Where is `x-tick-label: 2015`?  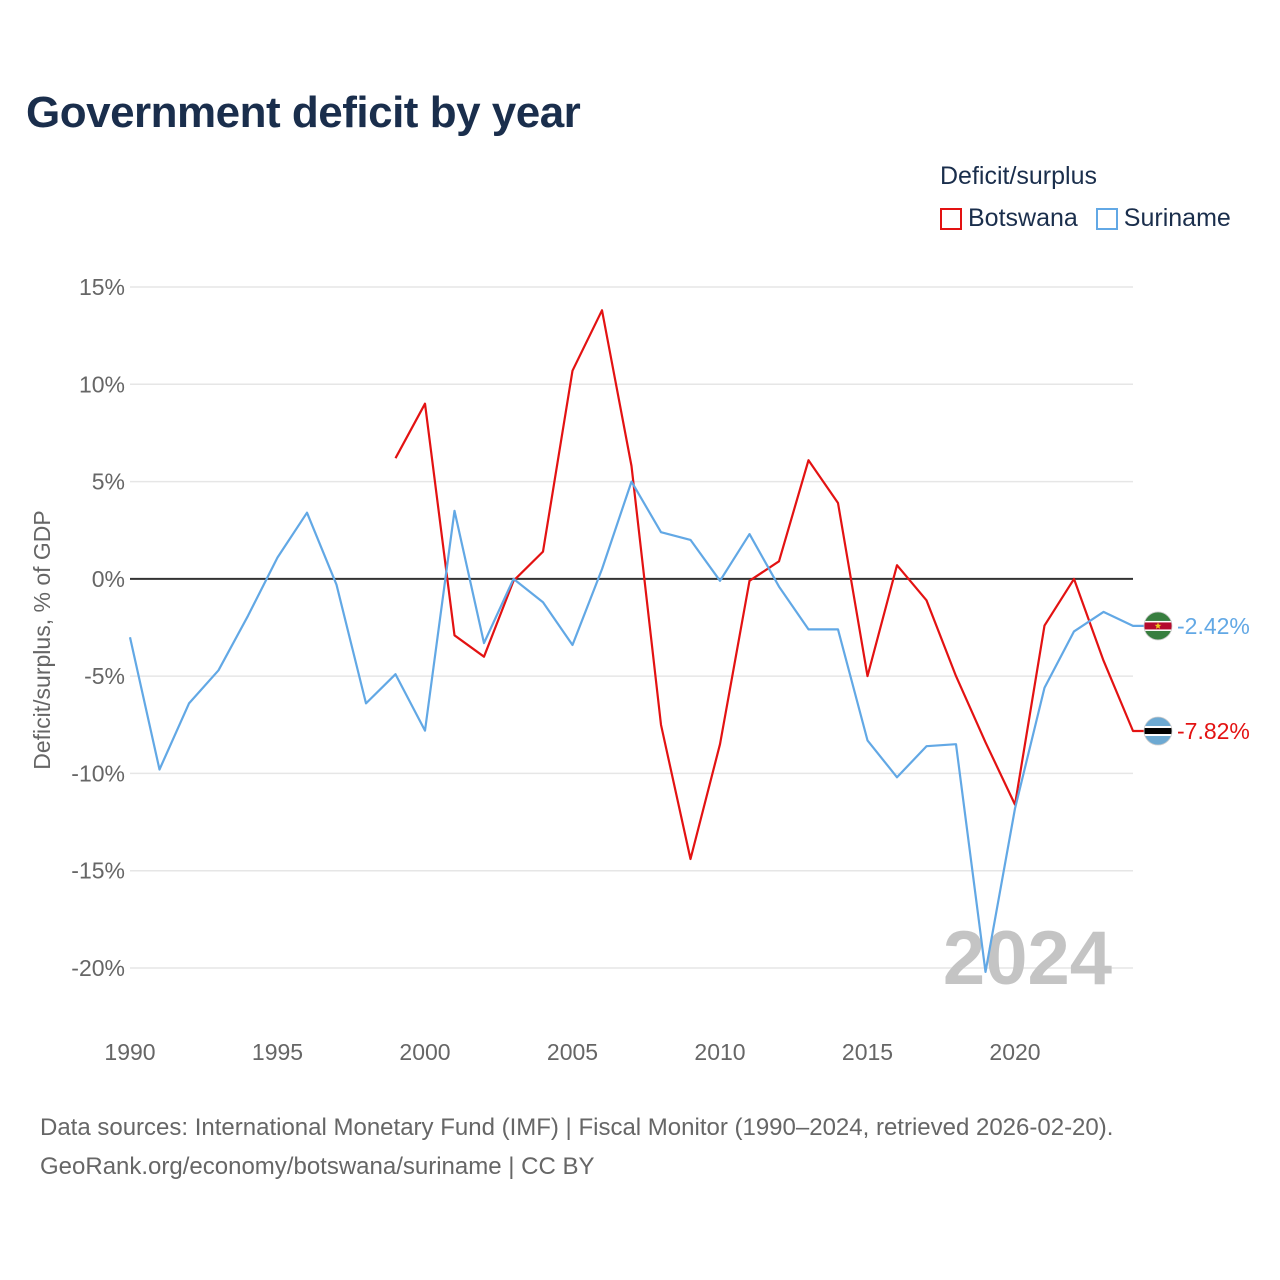 x-tick-label: 2015 is located at coordinates (867, 1052).